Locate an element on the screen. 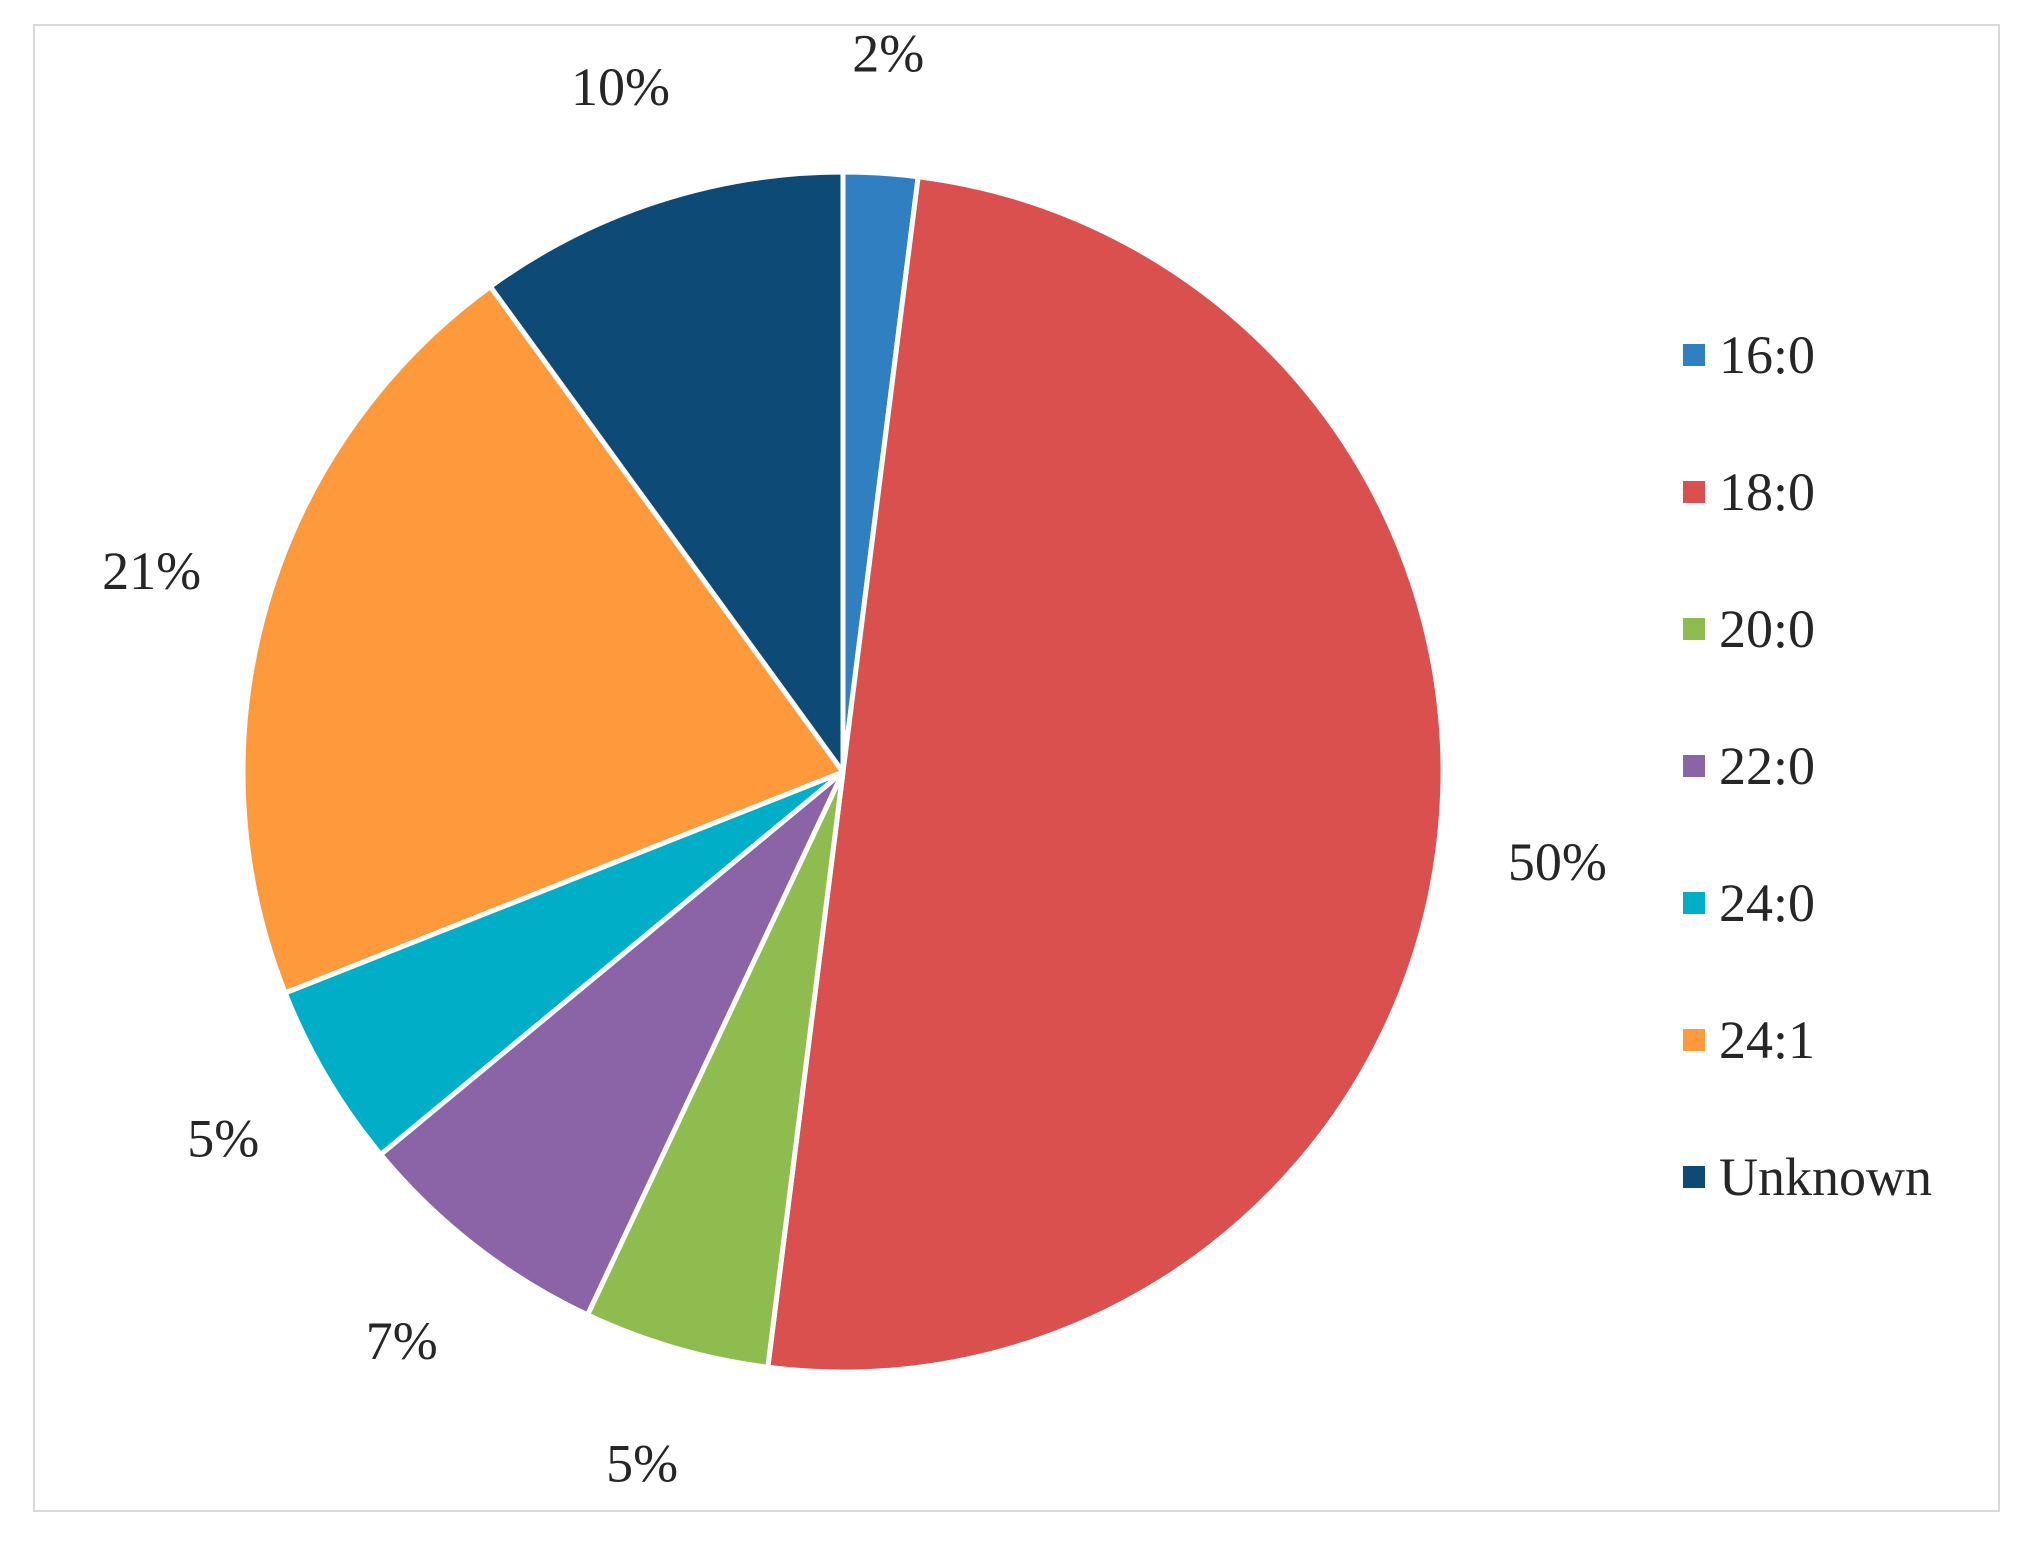 This screenshot has width=2030, height=1545. legend-item-18-0: 18:0 is located at coordinates (1749, 492).